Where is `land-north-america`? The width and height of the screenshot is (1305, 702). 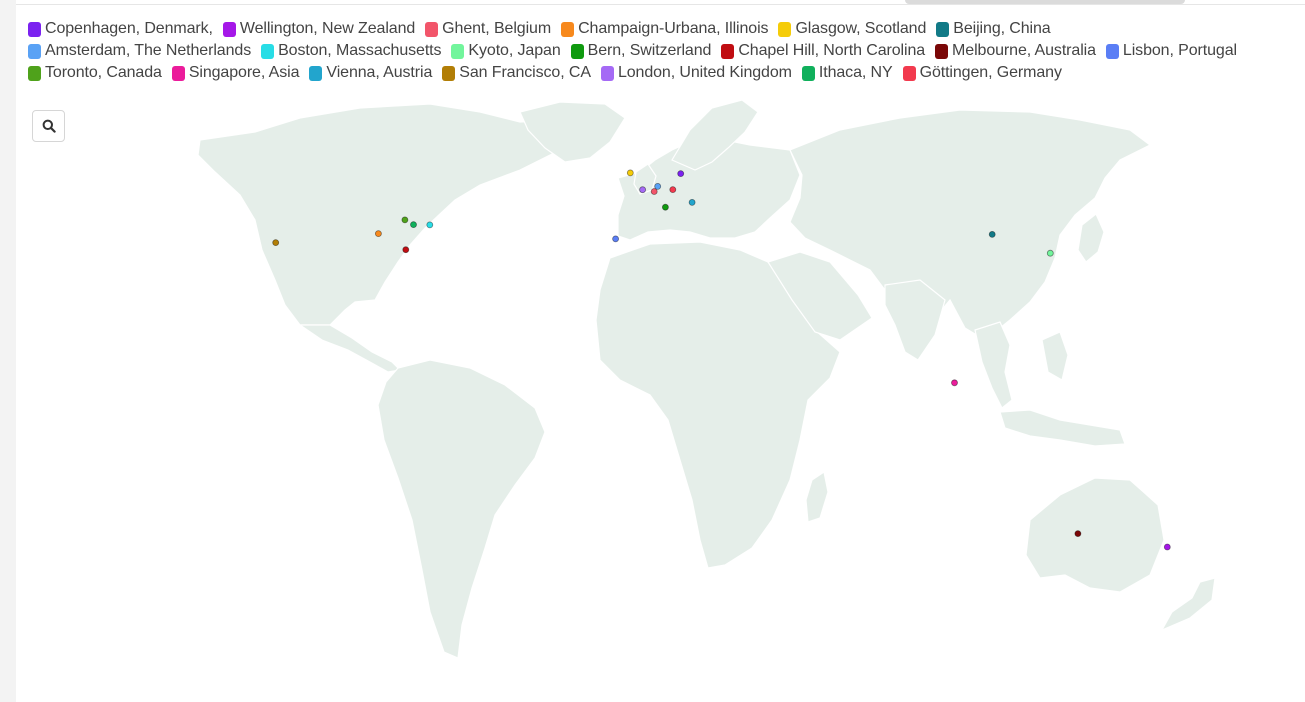 land-north-america is located at coordinates (399, 214).